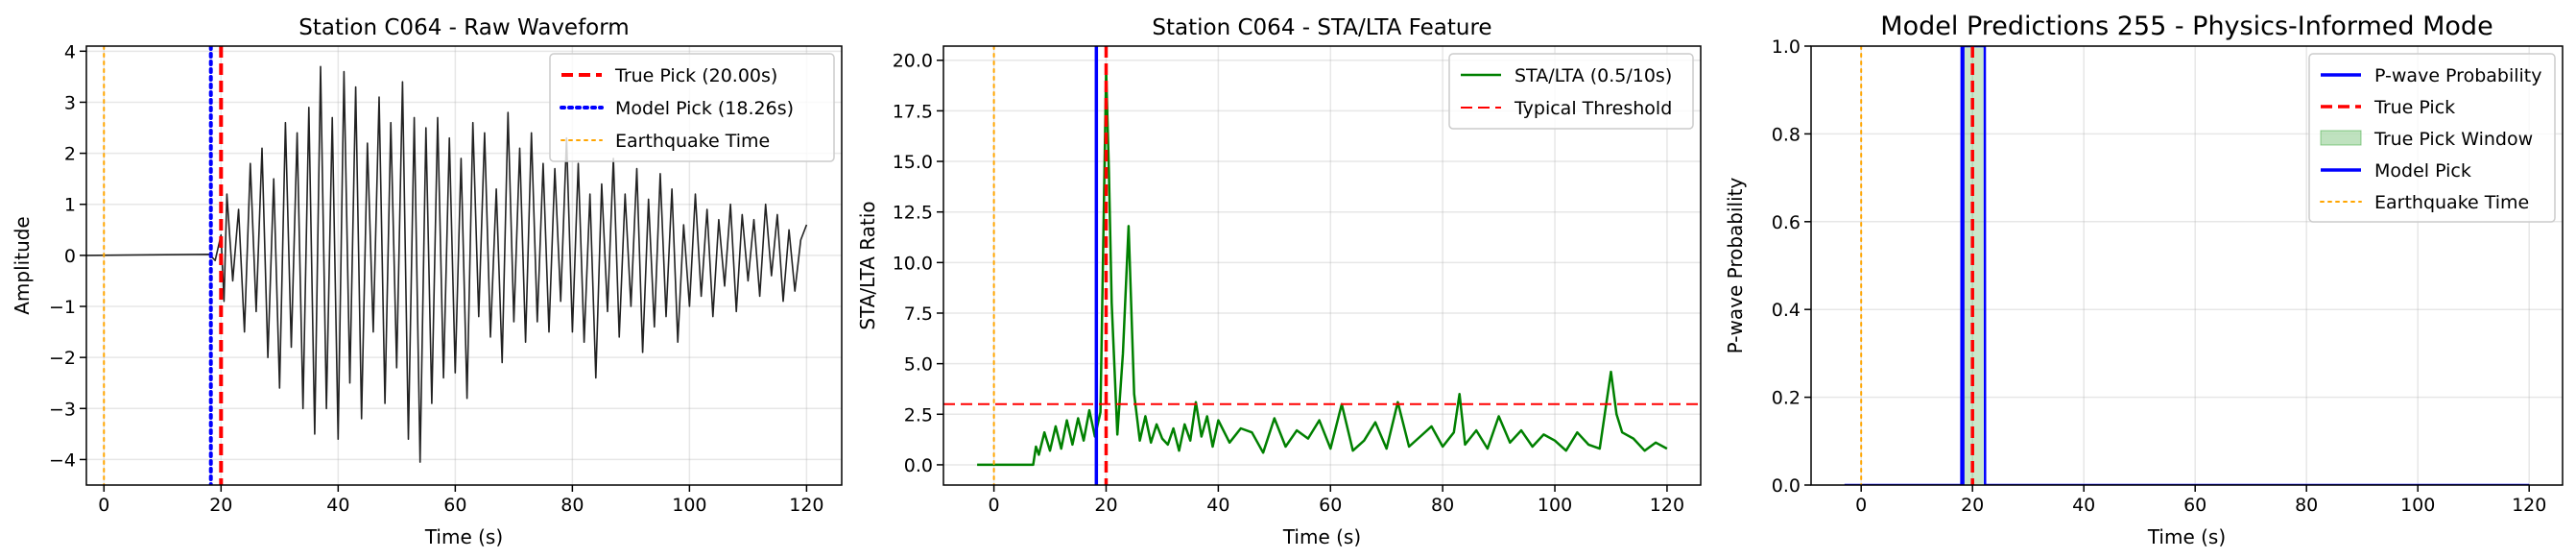 This screenshot has width=2576, height=559. What do you see at coordinates (62, 358) in the screenshot?
I see `y-tick-label: −2` at bounding box center [62, 358].